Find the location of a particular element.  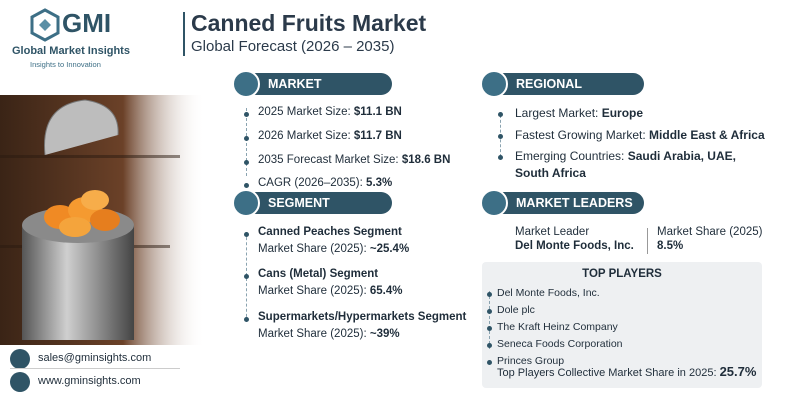

section-heading: MARKET LEADERS is located at coordinates (562, 203).